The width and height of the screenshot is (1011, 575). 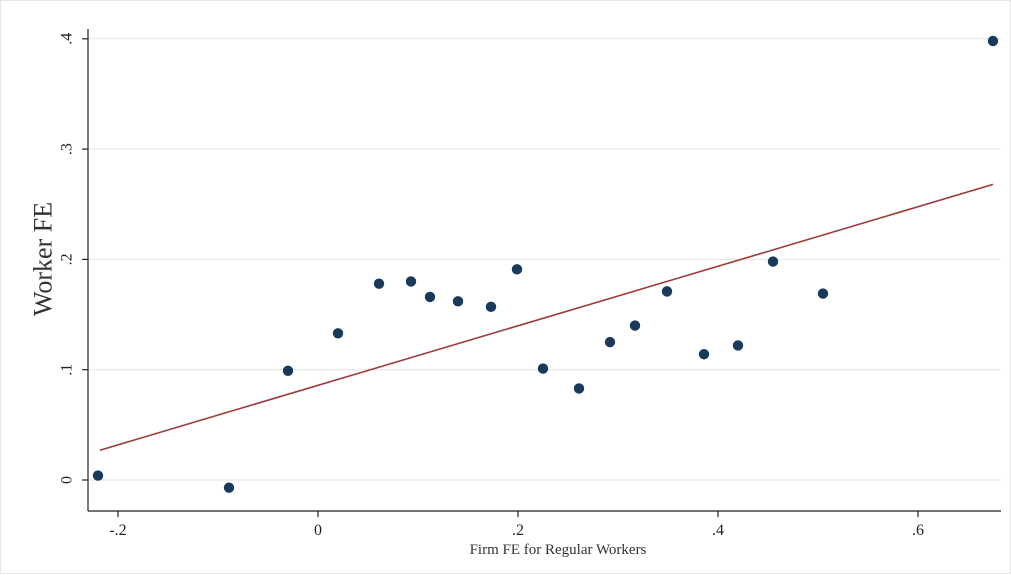 I want to click on x-tick-label: .4, so click(x=718, y=530).